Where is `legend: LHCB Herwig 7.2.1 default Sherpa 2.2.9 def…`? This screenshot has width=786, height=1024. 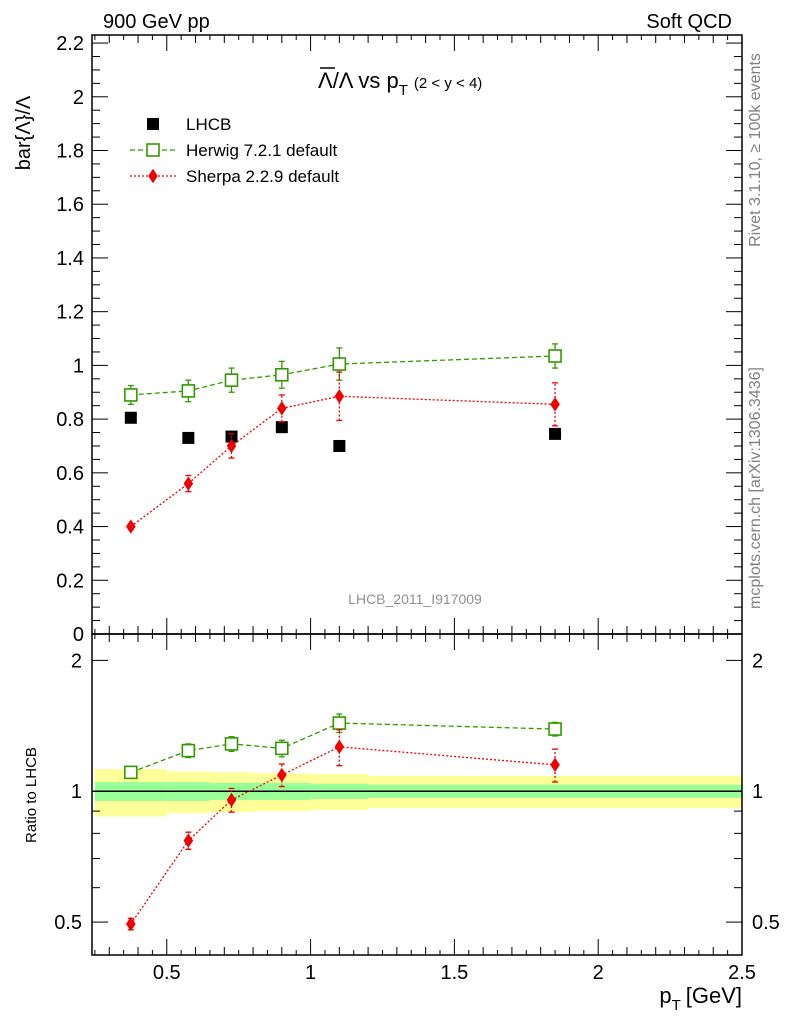 legend: LHCB Herwig 7.2.1 default Sherpa 2.2.9 def… is located at coordinates (234, 150).